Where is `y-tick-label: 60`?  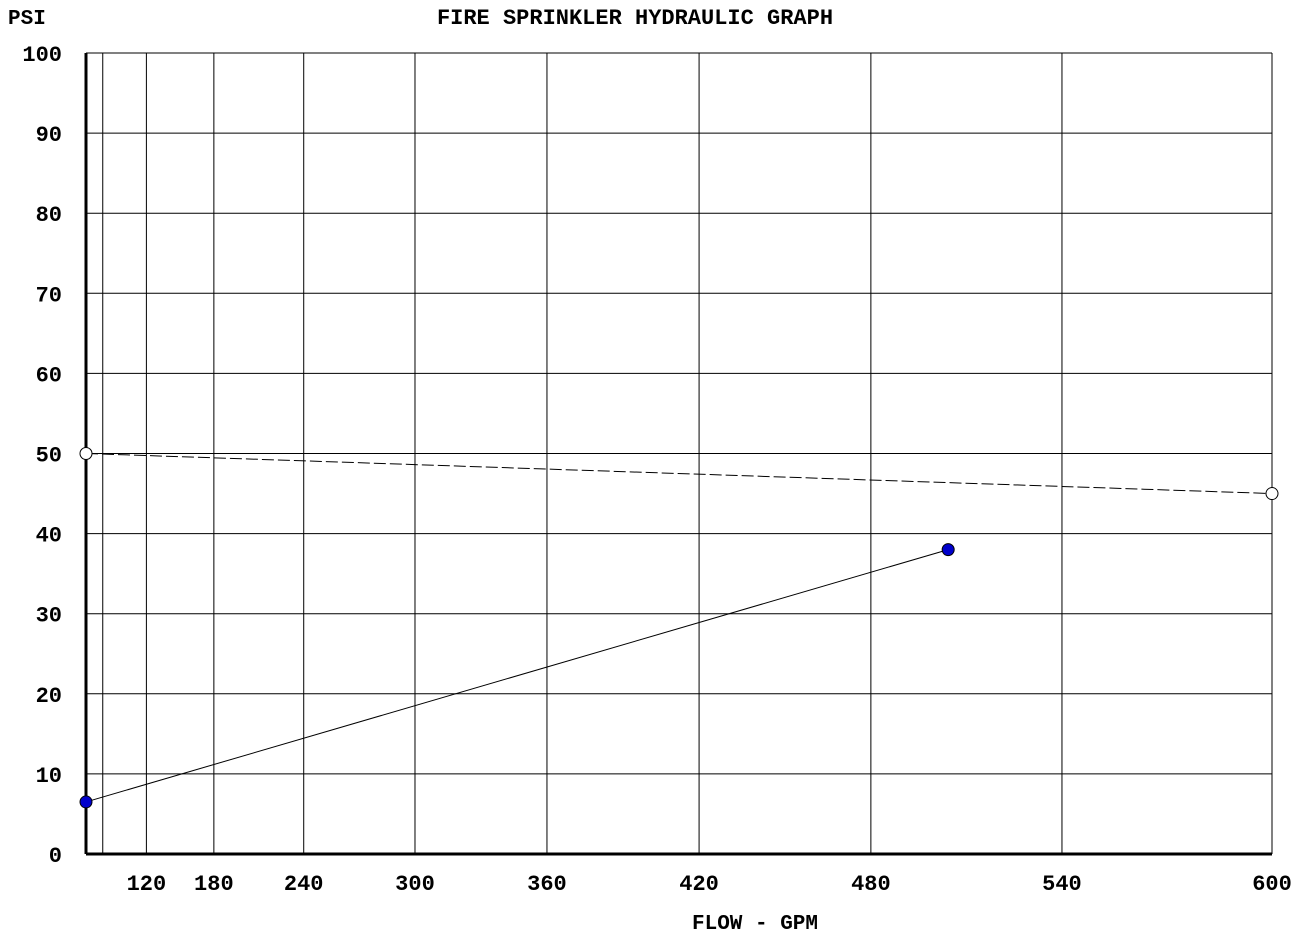 y-tick-label: 60 is located at coordinates (49, 375).